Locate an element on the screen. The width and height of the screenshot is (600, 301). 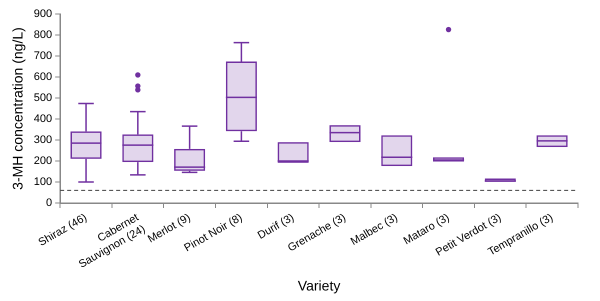
y-tick-label: 800 is located at coordinates (43, 35).